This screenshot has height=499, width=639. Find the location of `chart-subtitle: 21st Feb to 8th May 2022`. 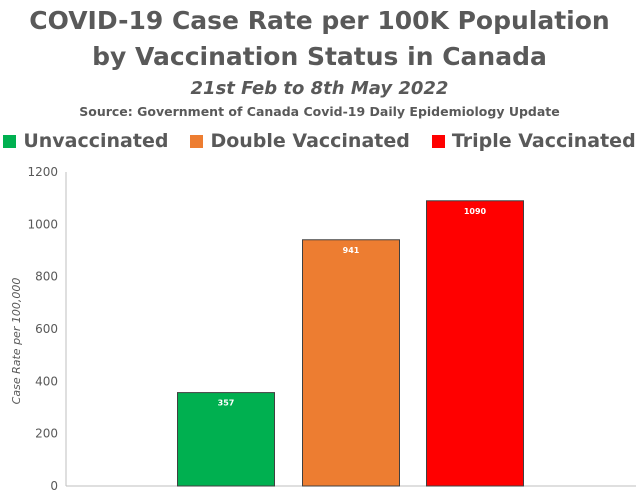

chart-subtitle: 21st Feb to 8th May 2022 is located at coordinates (319, 88).